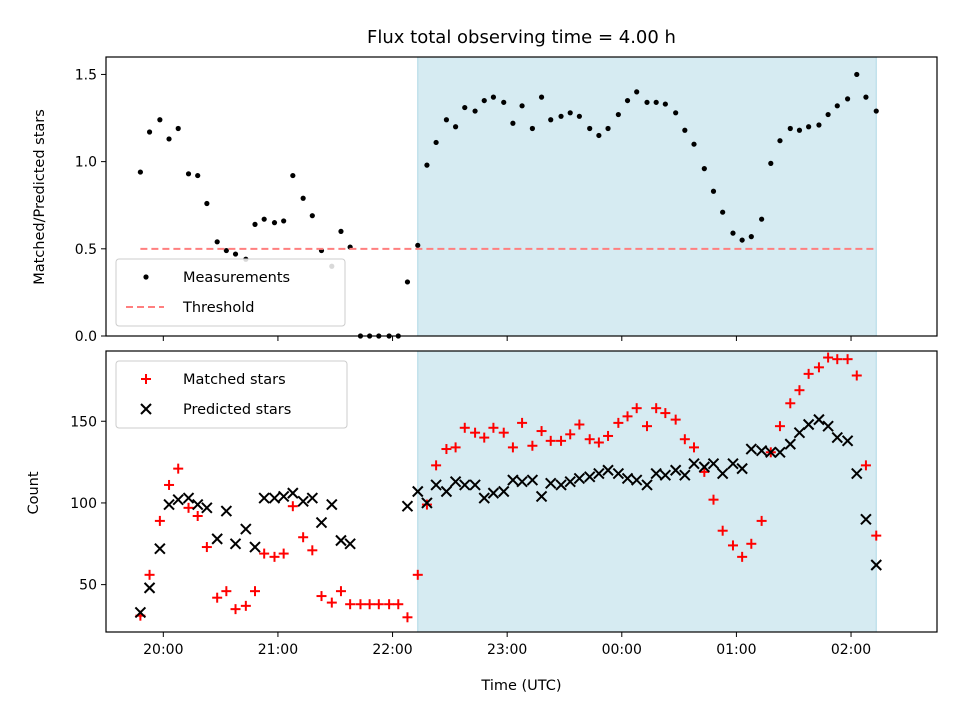  I want to click on top-y-axis-label: Matched/Predicted stars, so click(40, 197).